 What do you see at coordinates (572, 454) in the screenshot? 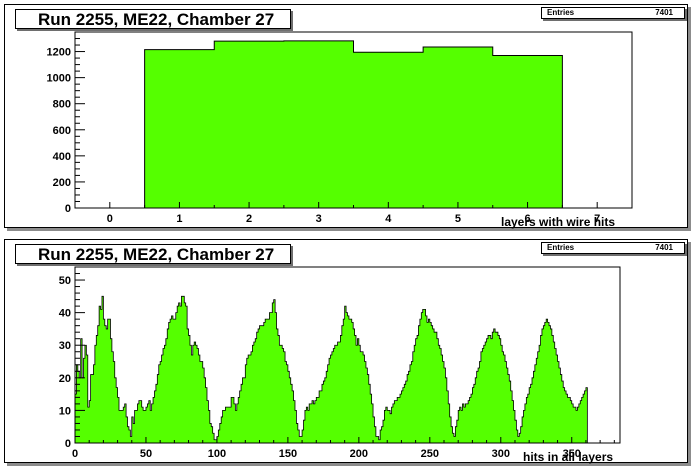
I see `bottom-x-tick-label: 350` at bounding box center [572, 454].